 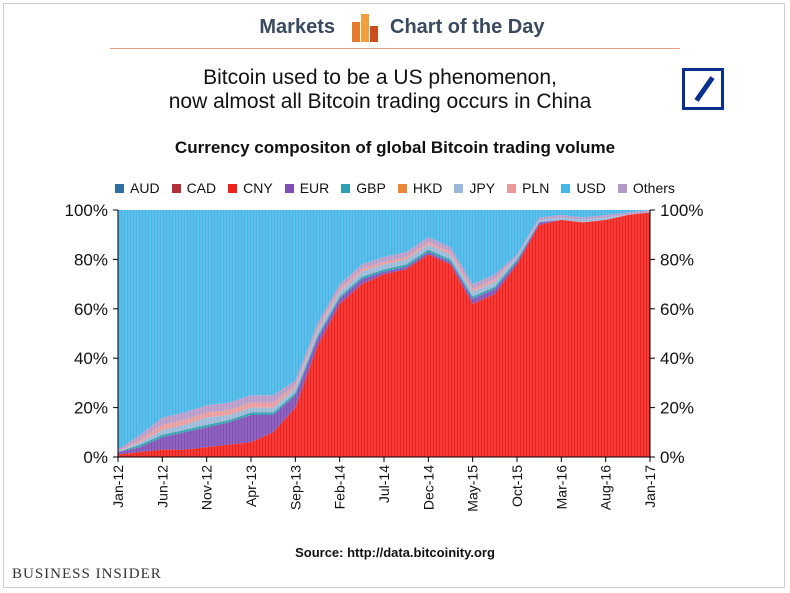 What do you see at coordinates (91, 408) in the screenshot?
I see `y-tick-label-left: 20%` at bounding box center [91, 408].